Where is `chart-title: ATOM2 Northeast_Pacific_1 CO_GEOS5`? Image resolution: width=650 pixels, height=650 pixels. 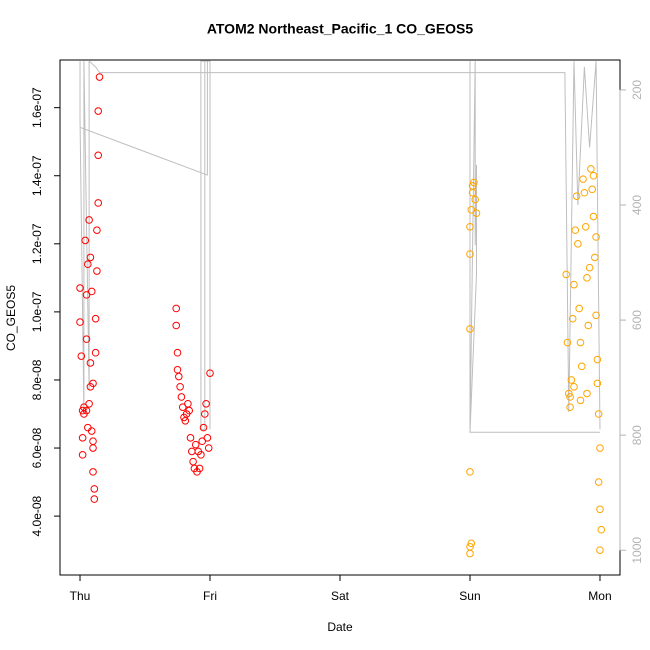
chart-title: ATOM2 Northeast_Pacific_1 CO_GEOS5 is located at coordinates (340, 29).